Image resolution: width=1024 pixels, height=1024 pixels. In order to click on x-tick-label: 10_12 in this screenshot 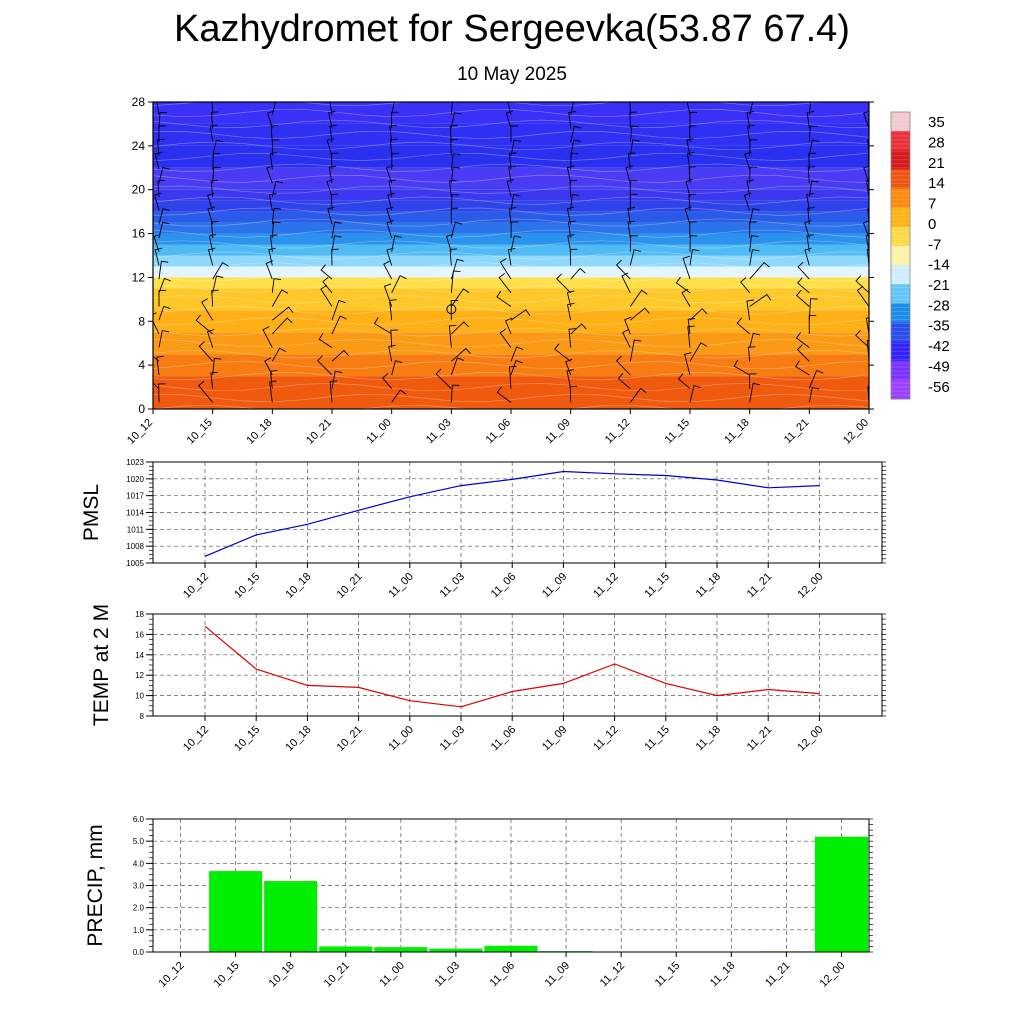, I will do `click(172, 975)`.